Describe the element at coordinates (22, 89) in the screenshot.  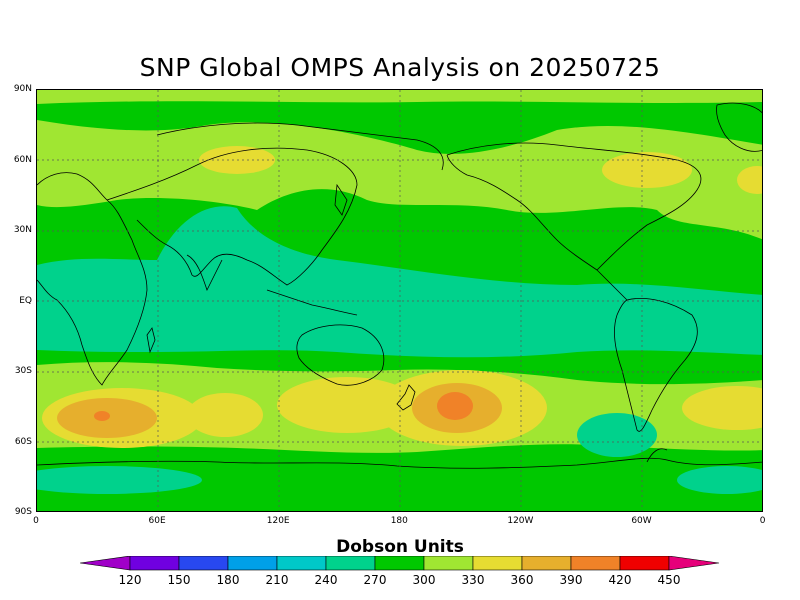
I see `lat-label-90n: 90N` at that location.